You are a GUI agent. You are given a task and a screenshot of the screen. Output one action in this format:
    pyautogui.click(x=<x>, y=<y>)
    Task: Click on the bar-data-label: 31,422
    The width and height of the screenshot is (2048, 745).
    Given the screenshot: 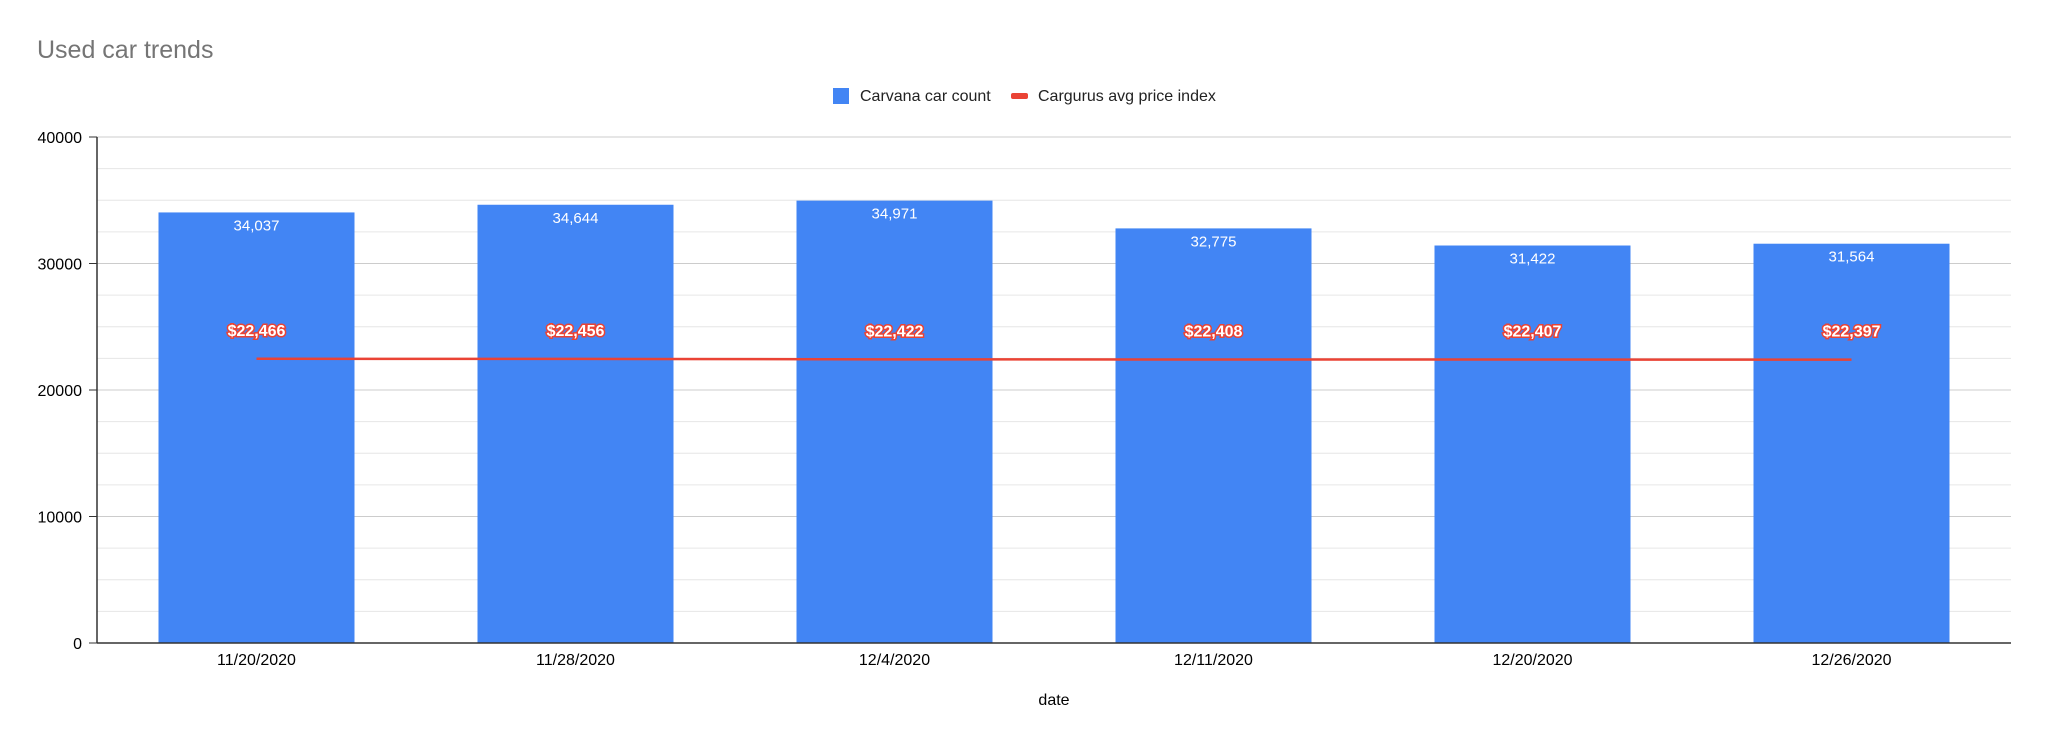 What is the action you would take?
    pyautogui.click(x=1533, y=259)
    